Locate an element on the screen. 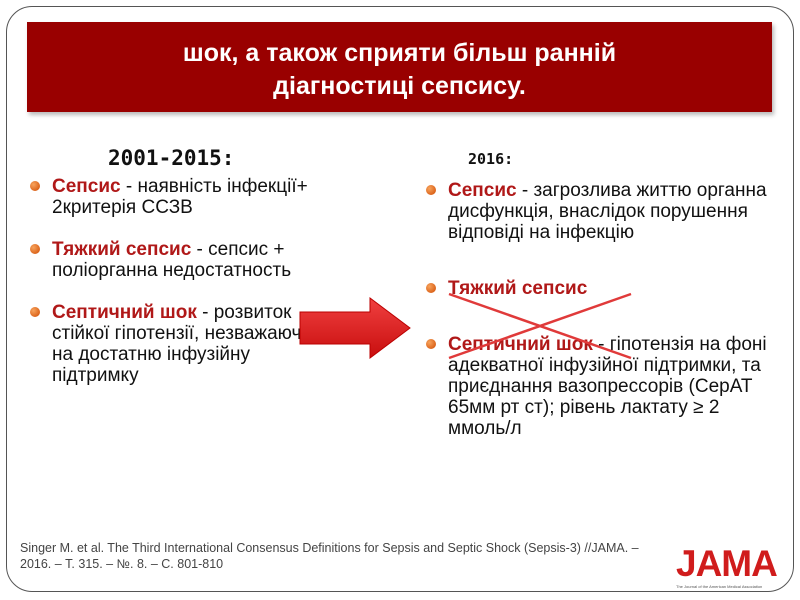 The width and height of the screenshot is (800, 600). cross-out-icon is located at coordinates (540, 326).